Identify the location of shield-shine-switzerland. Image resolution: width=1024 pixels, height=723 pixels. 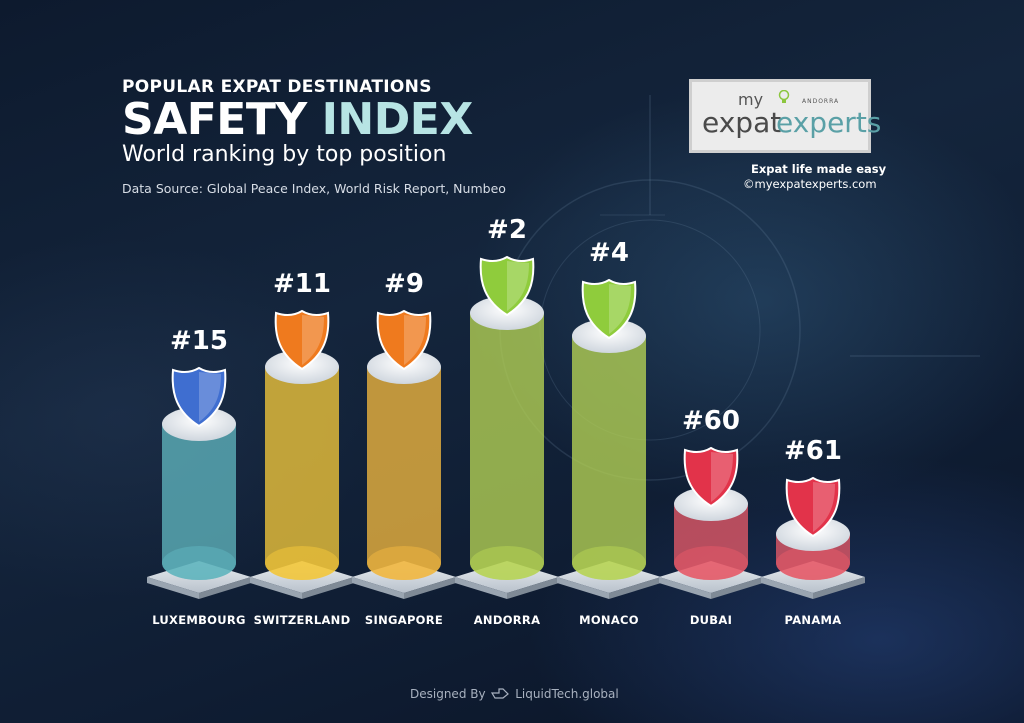
(313, 340).